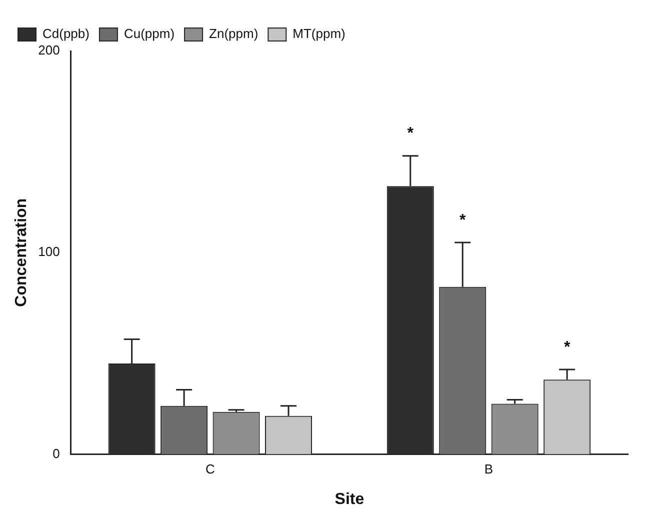 Image resolution: width=657 pixels, height=525 pixels. Describe the element at coordinates (319, 34) in the screenshot. I see `legend-label: MT(ppm)` at that location.